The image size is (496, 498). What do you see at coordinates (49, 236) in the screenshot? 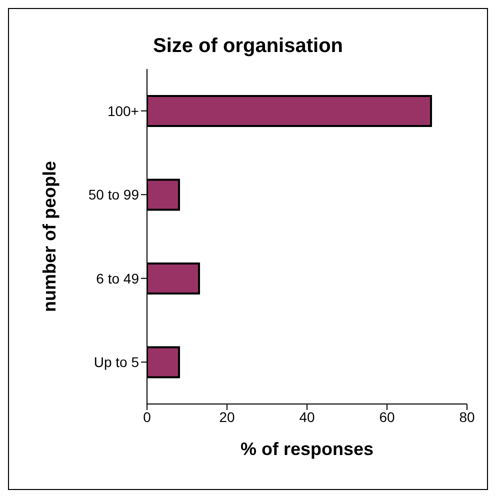
I see `y-axis-title: number of people` at bounding box center [49, 236].